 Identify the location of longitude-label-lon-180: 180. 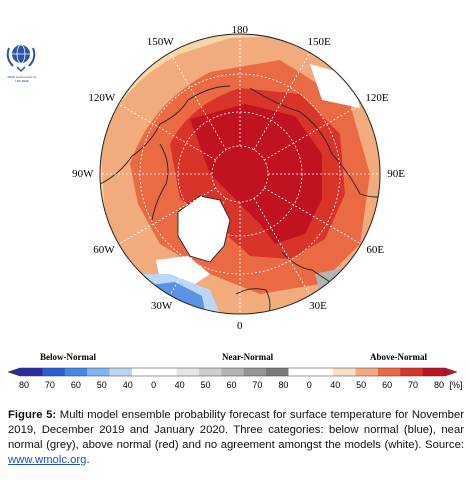
(240, 30).